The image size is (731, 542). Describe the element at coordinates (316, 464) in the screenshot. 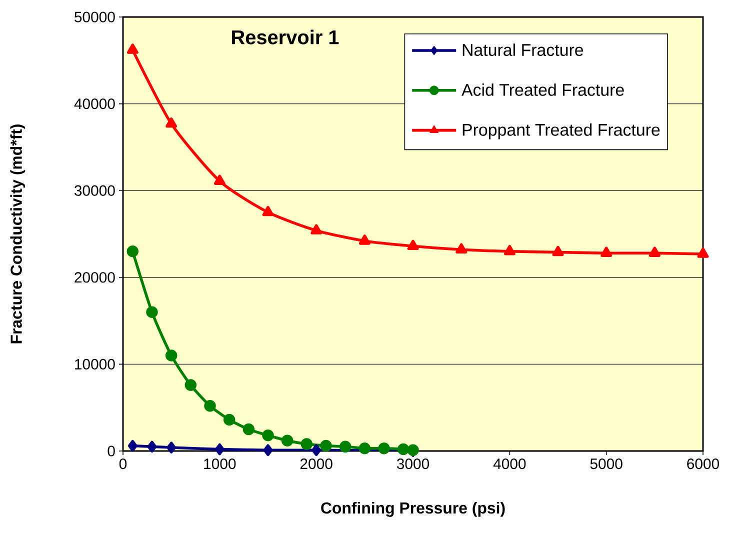

I see `x-tick-label: 2000` at that location.